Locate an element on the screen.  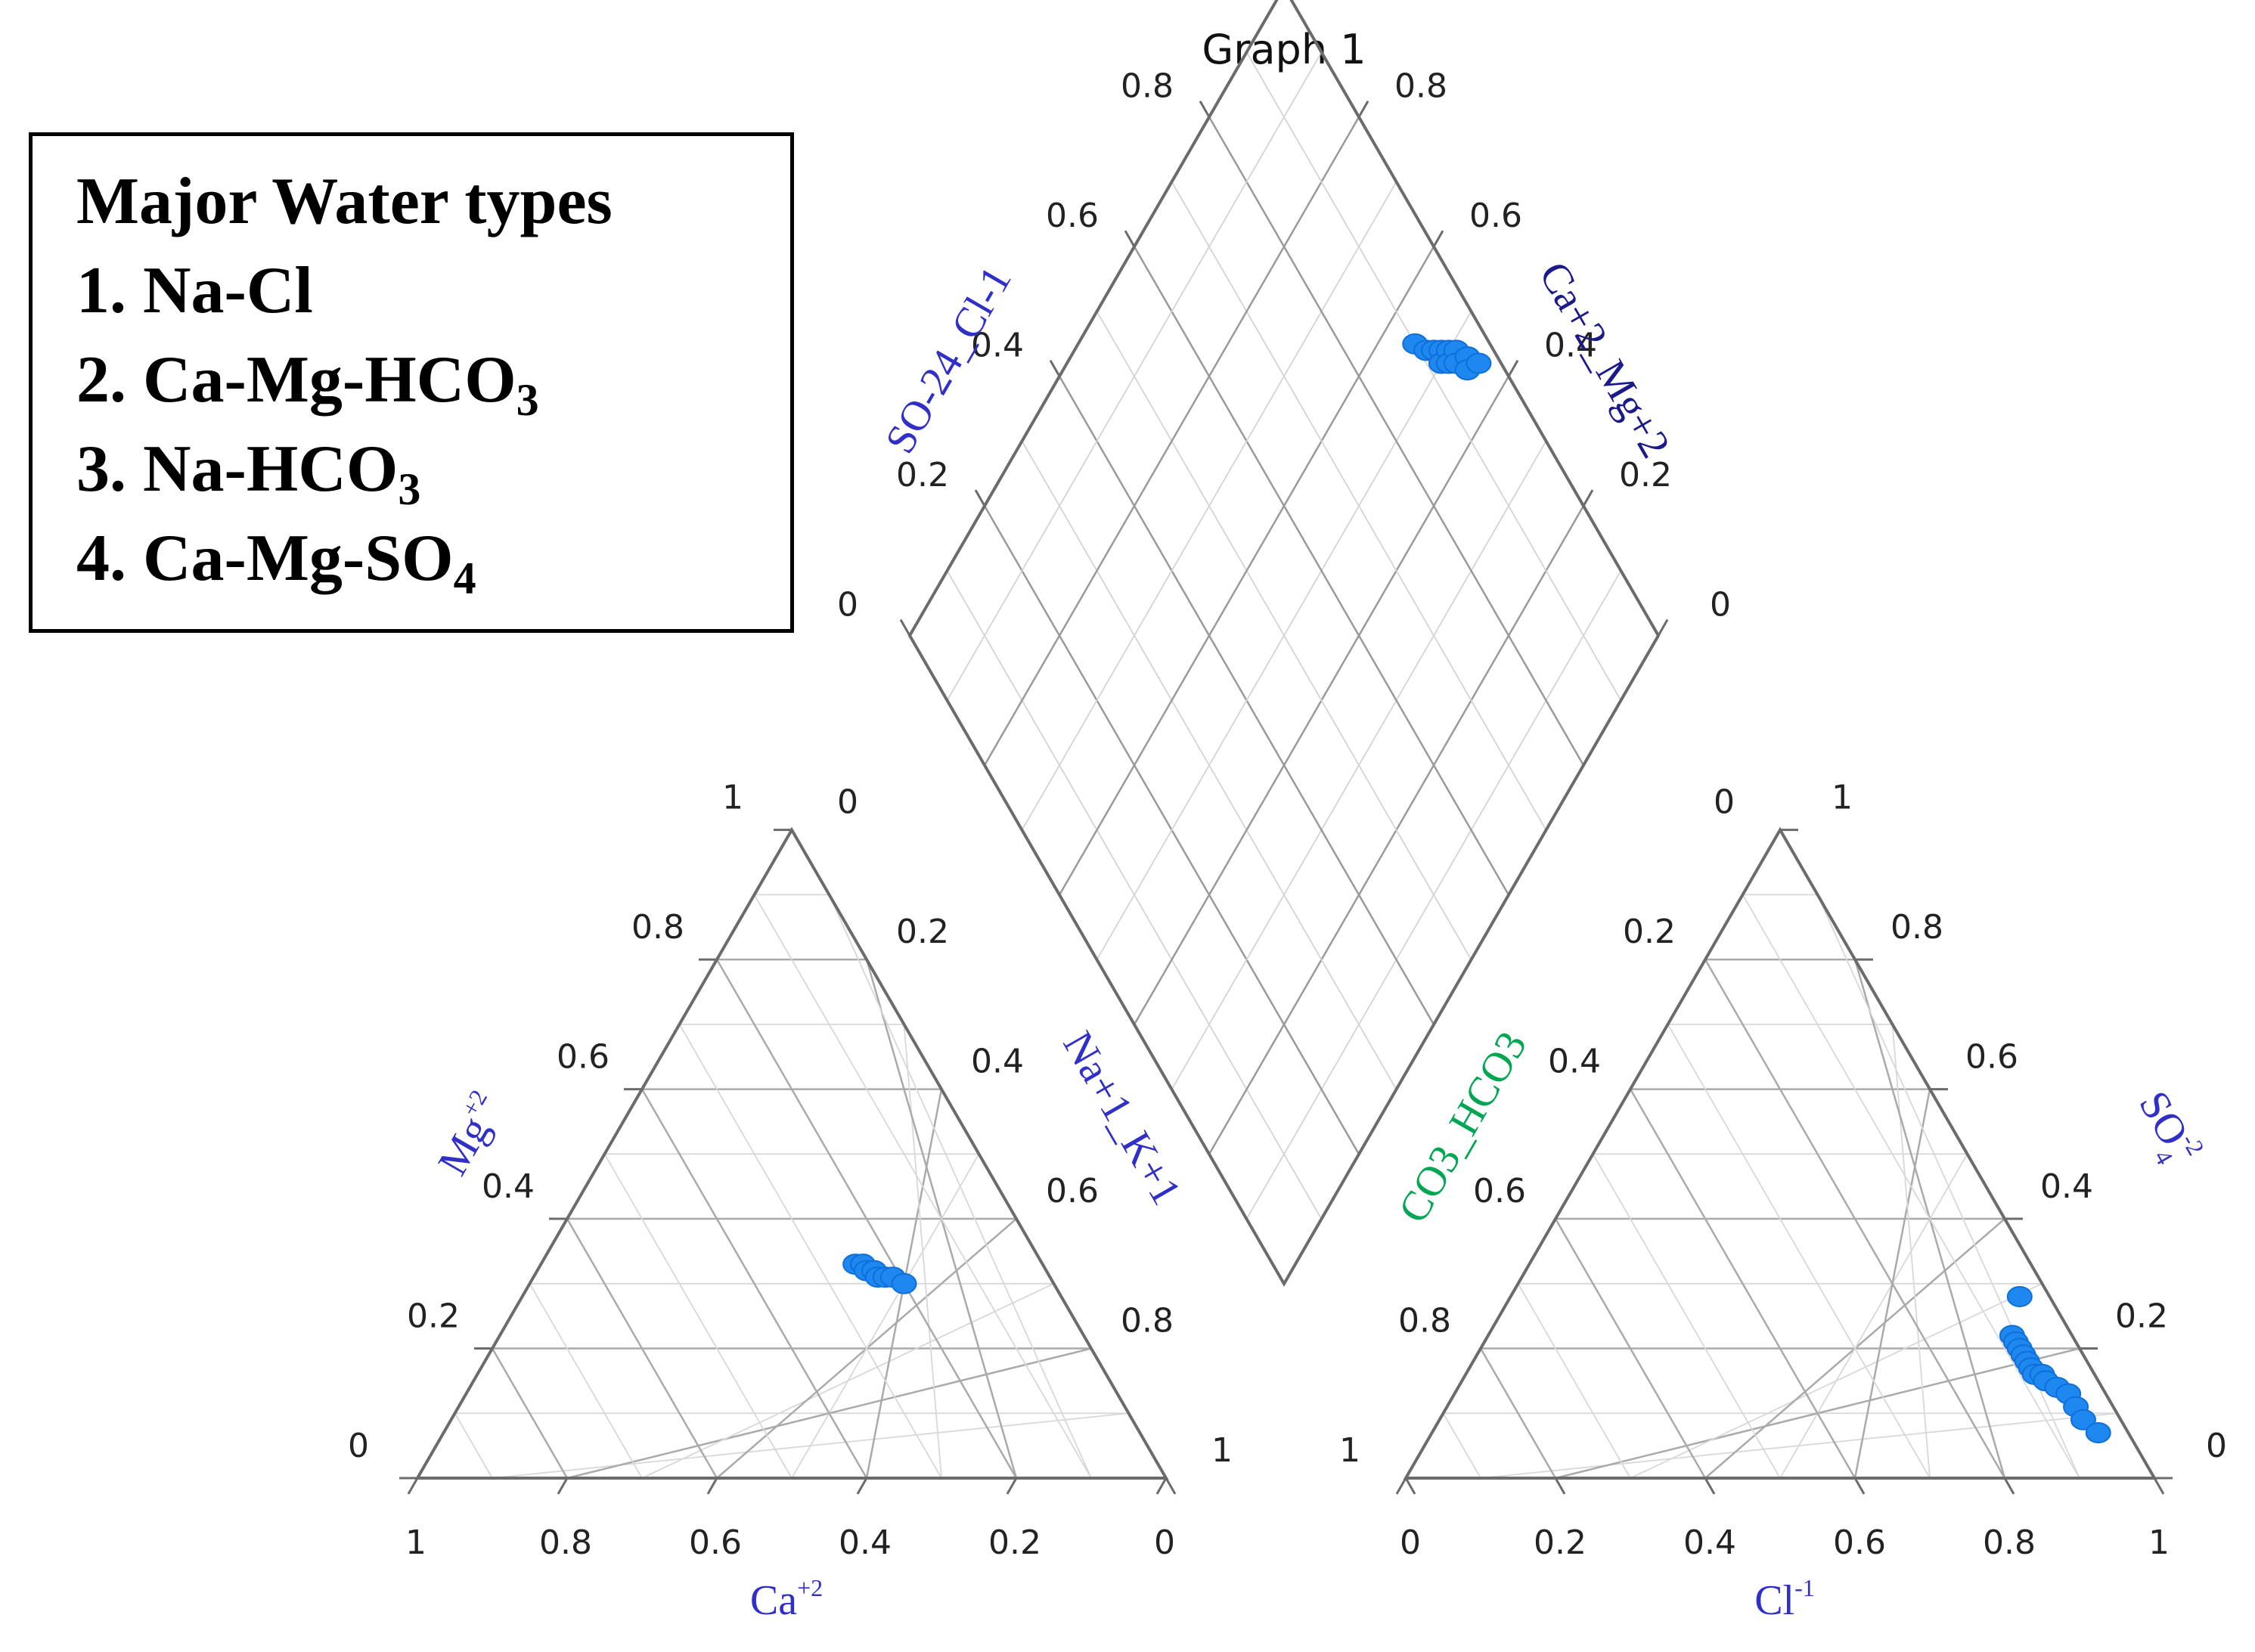
axis-label-cl: Cl-1 is located at coordinates (1785, 1599).